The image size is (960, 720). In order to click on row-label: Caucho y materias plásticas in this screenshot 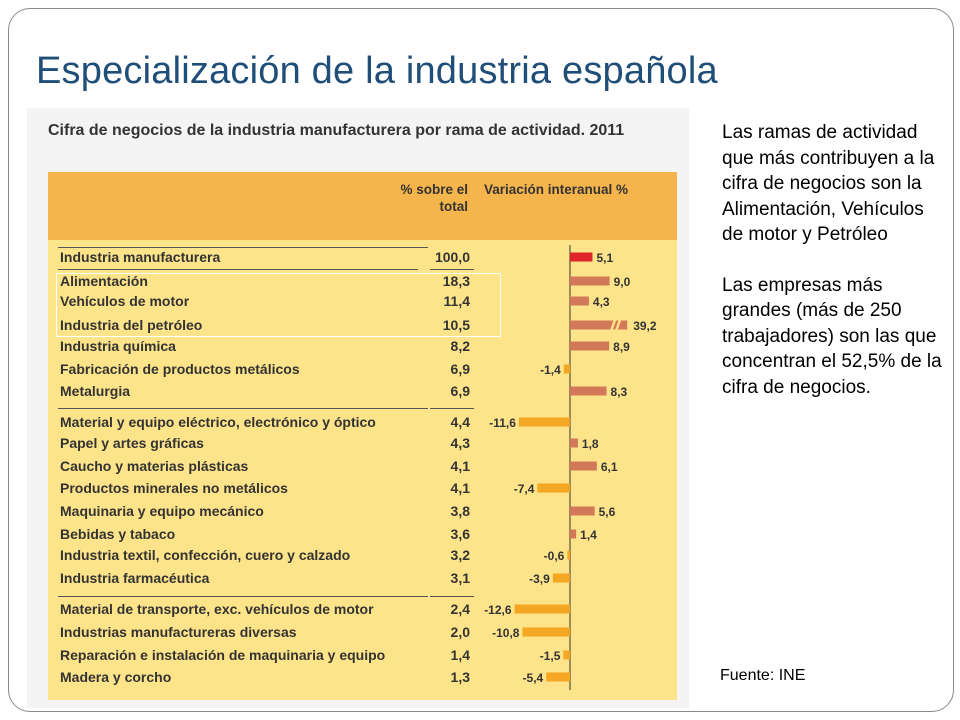, I will do `click(154, 466)`.